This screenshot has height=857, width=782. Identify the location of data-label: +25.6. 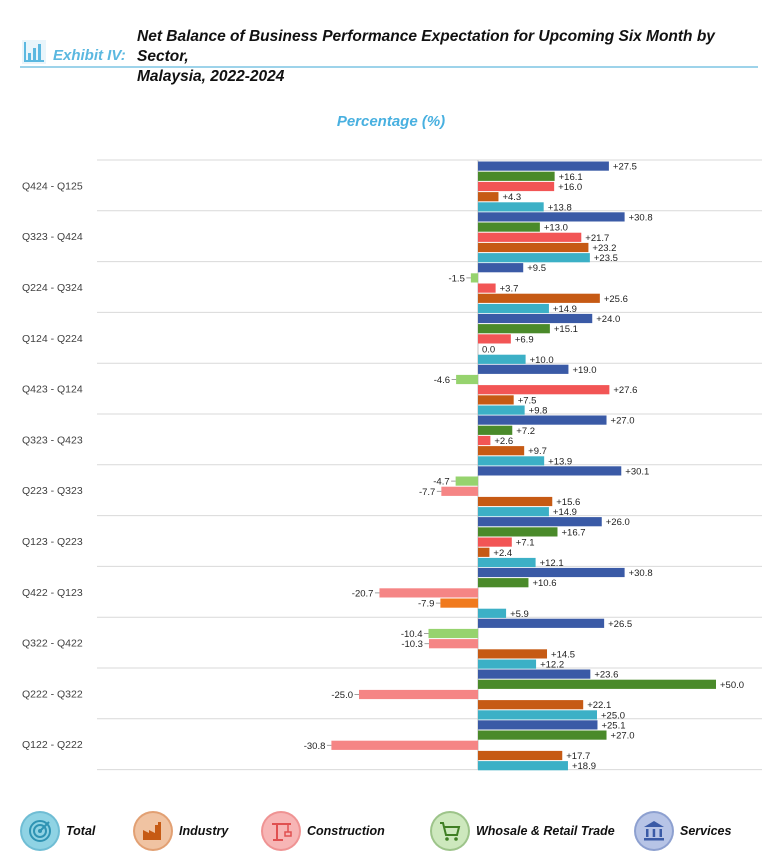
(616, 299).